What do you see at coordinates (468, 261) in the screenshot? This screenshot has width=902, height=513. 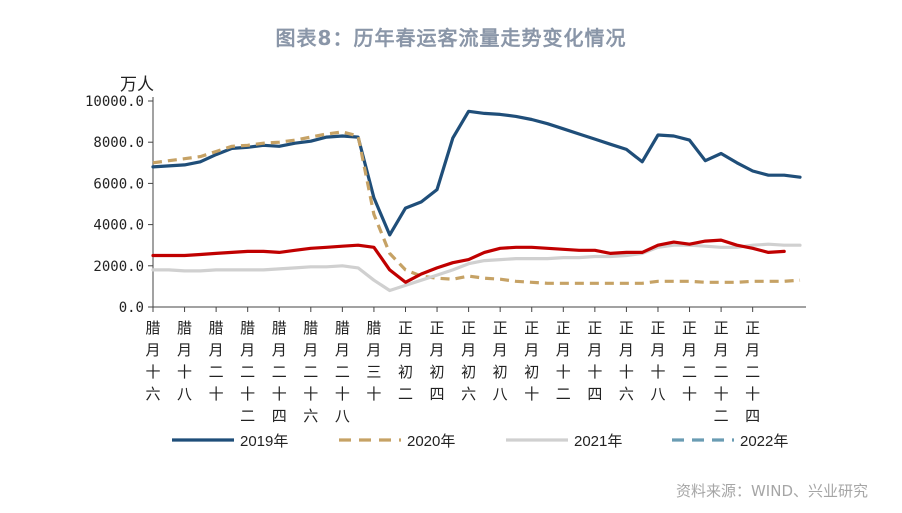 I see `series-line-2022年` at bounding box center [468, 261].